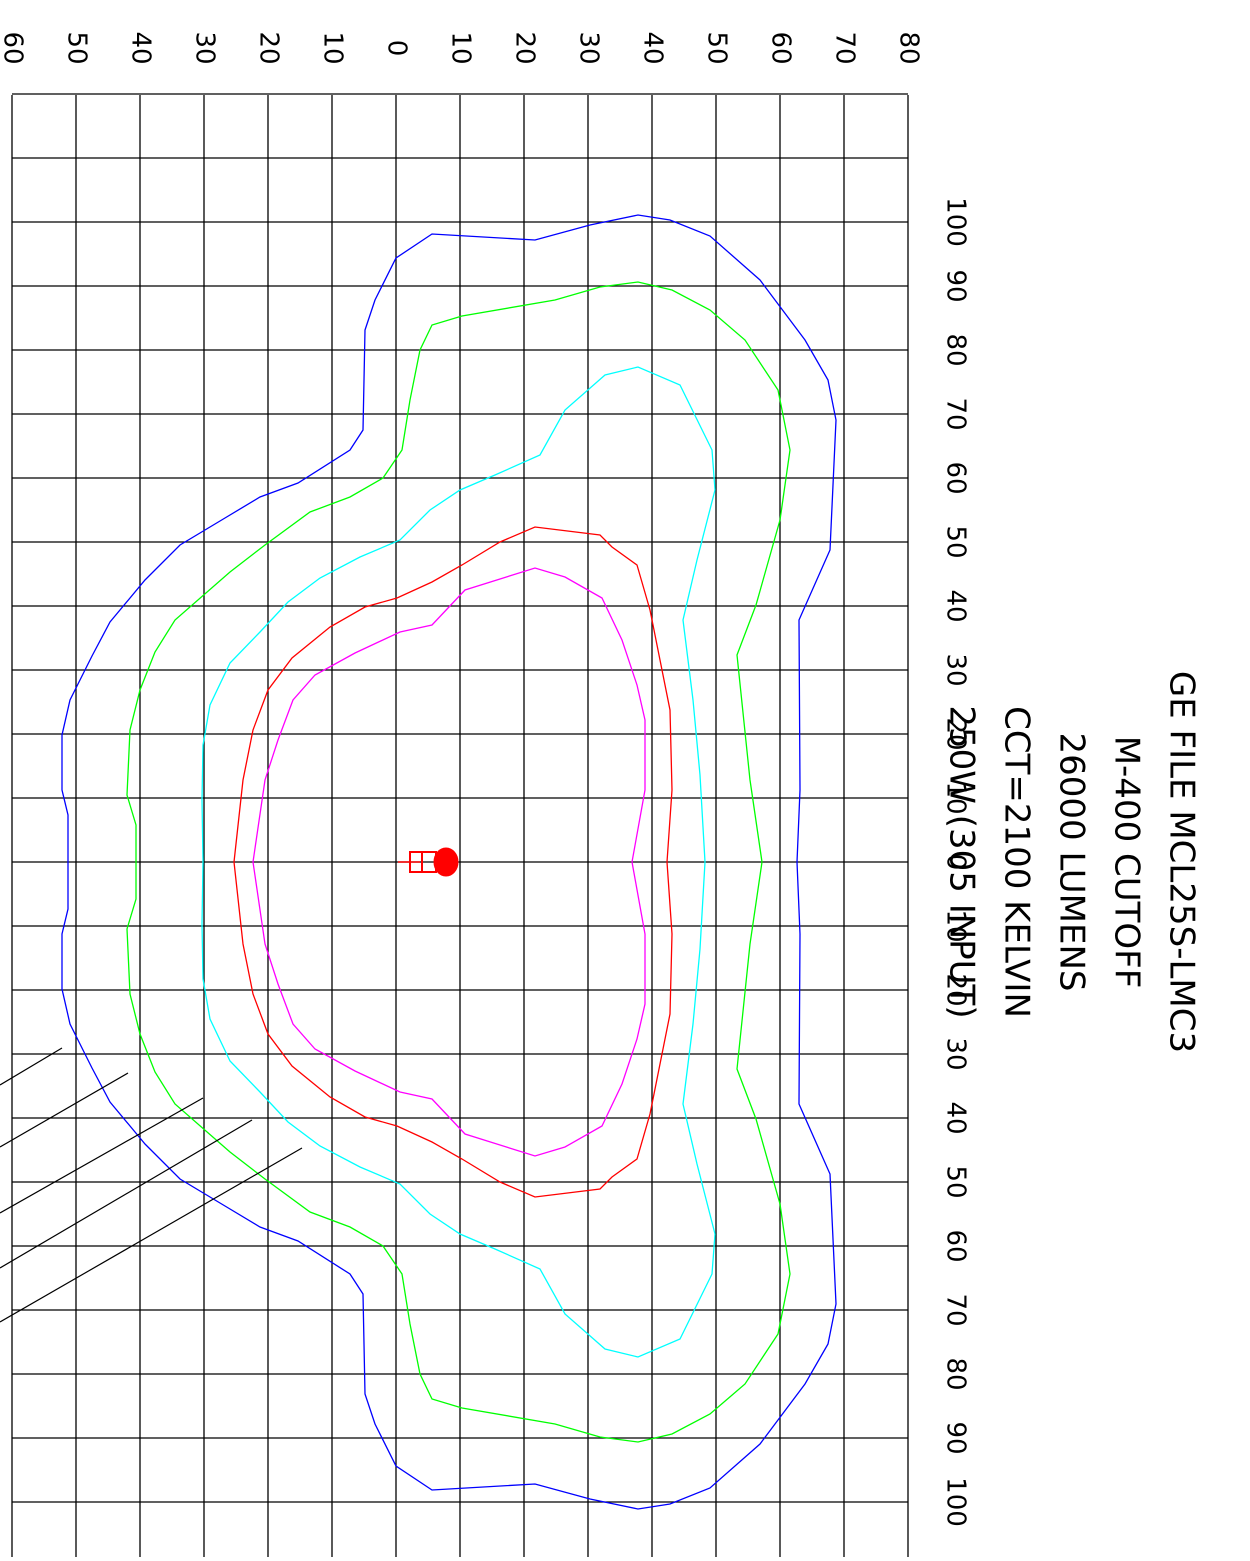 The height and width of the screenshot is (1561, 1250). I want to click on transverse-label: 0, so click(397, 48).